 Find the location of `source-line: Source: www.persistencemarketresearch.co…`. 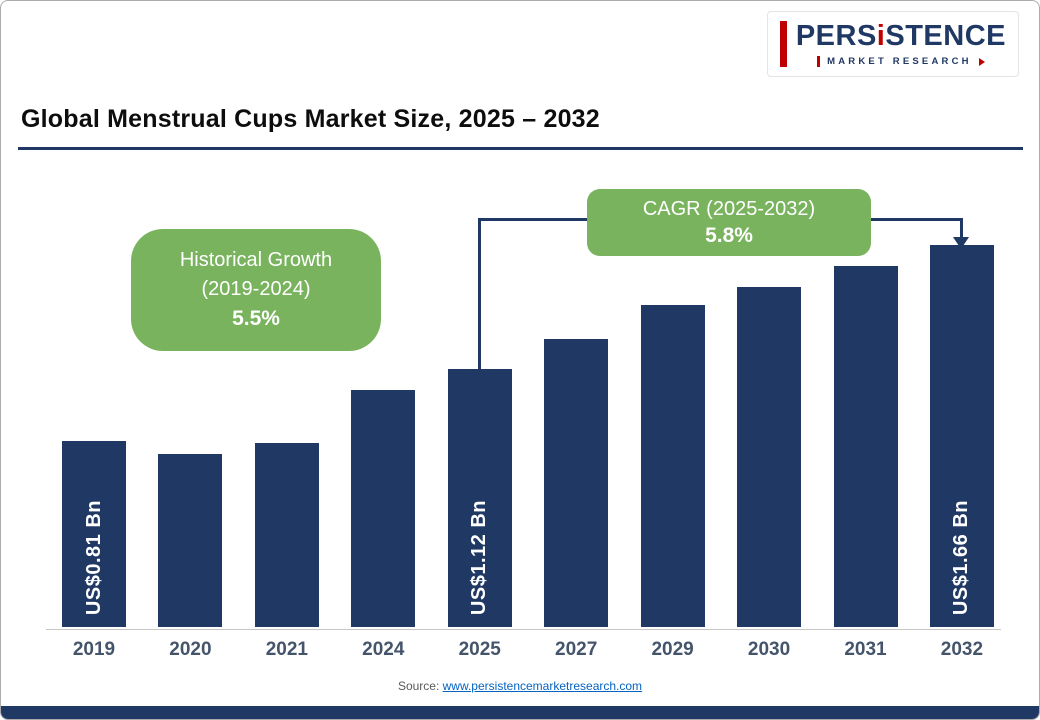

source-line: Source: www.persistencemarketresearch.co… is located at coordinates (520, 686).